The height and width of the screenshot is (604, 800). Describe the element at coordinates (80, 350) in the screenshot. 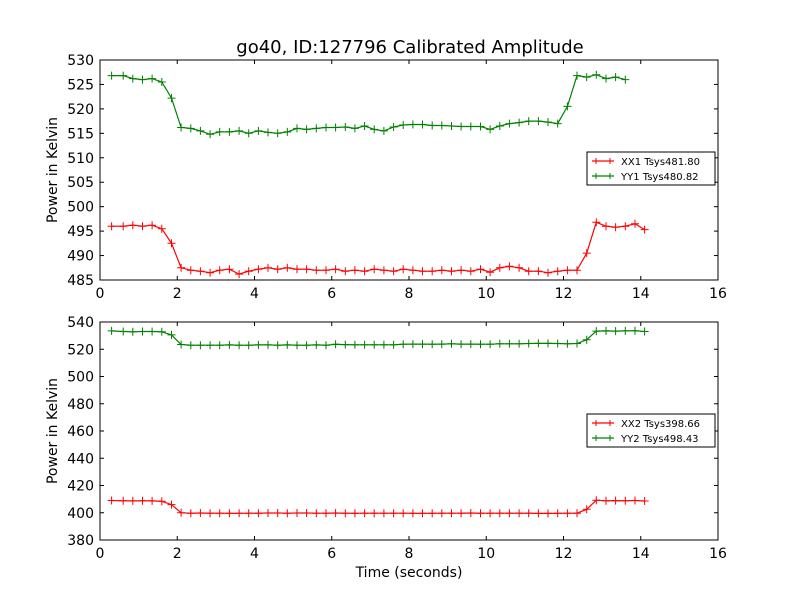

I see `y-tick-label: 520` at that location.